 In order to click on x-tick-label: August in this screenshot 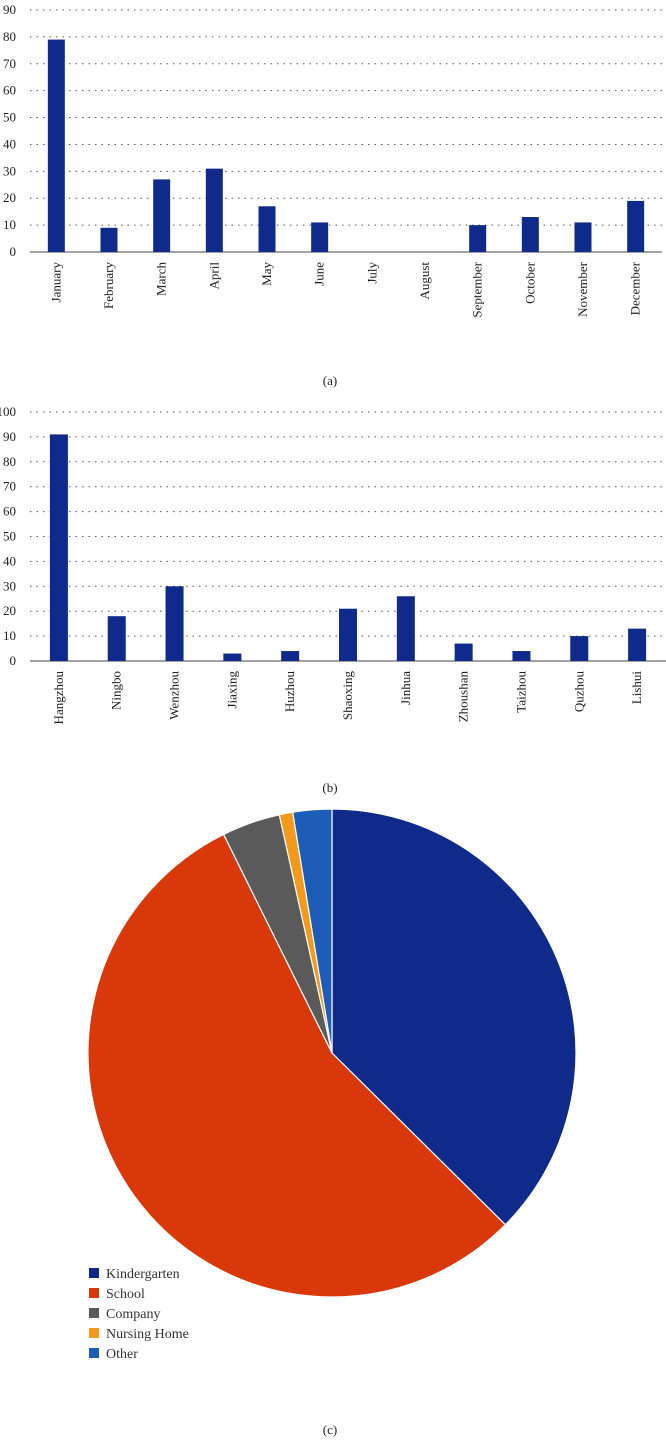, I will do `click(424, 281)`.